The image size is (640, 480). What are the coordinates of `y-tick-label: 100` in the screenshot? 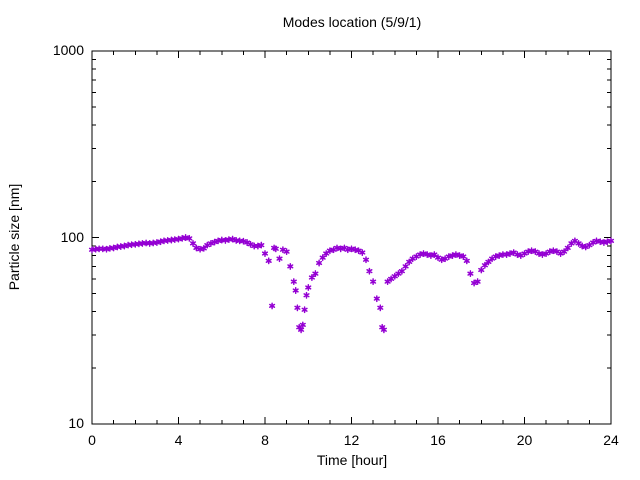 It's located at (72, 236).